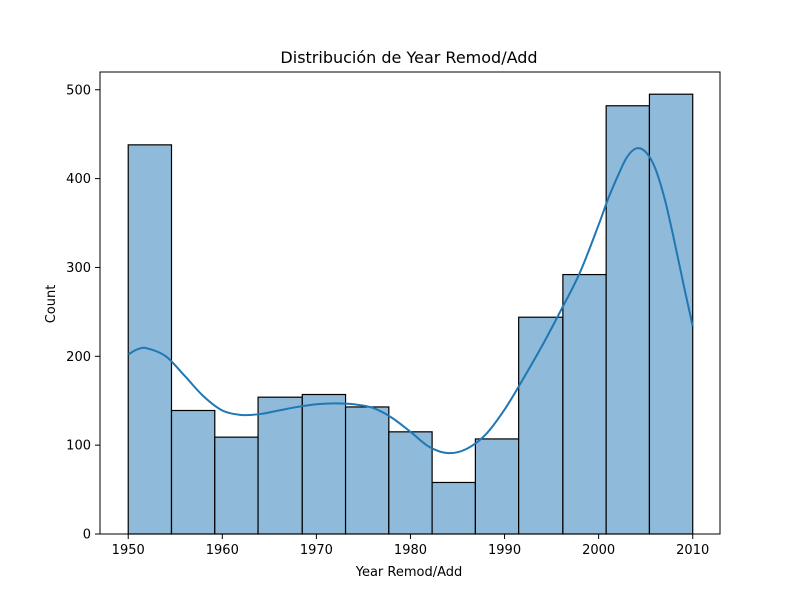 Image resolution: width=800 pixels, height=600 pixels. Describe the element at coordinates (316, 550) in the screenshot. I see `x-tick-label: 1970` at that location.